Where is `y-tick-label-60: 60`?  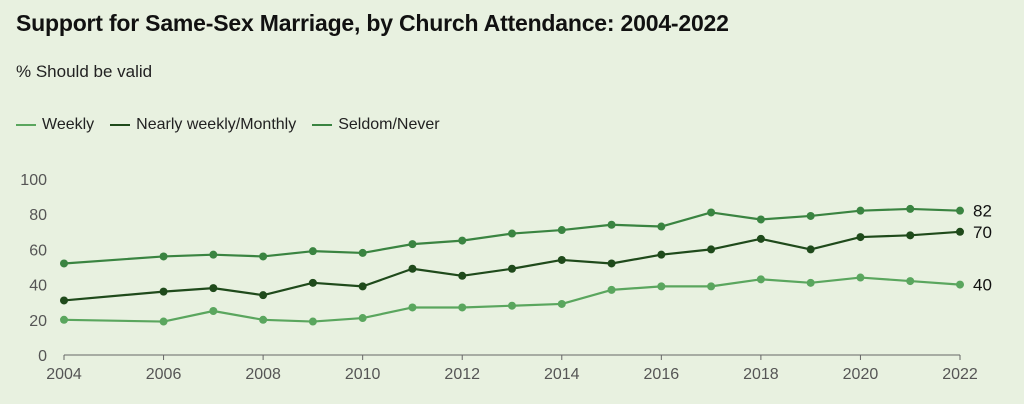
y-tick-label-60: 60 is located at coordinates (38, 250).